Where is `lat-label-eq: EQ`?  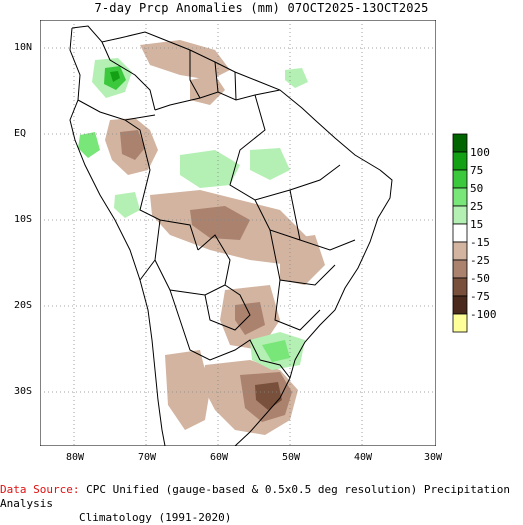 lat-label-eq: EQ is located at coordinates (20, 133).